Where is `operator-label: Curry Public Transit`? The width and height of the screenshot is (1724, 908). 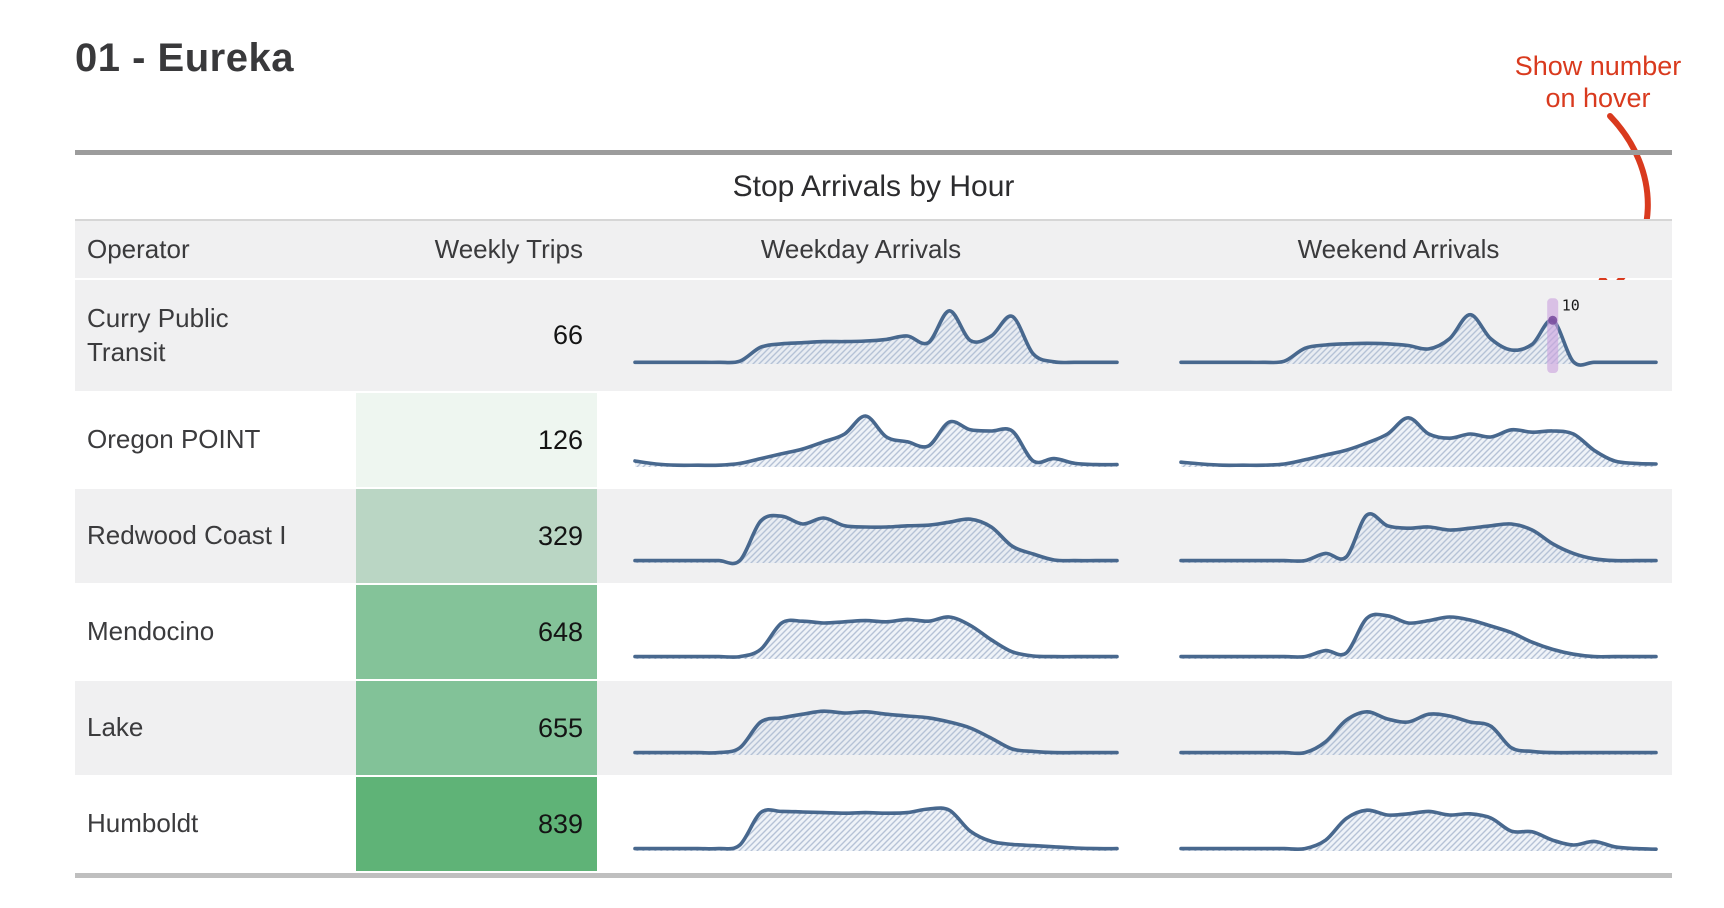
operator-label: Curry Public Transit is located at coordinates (158, 334).